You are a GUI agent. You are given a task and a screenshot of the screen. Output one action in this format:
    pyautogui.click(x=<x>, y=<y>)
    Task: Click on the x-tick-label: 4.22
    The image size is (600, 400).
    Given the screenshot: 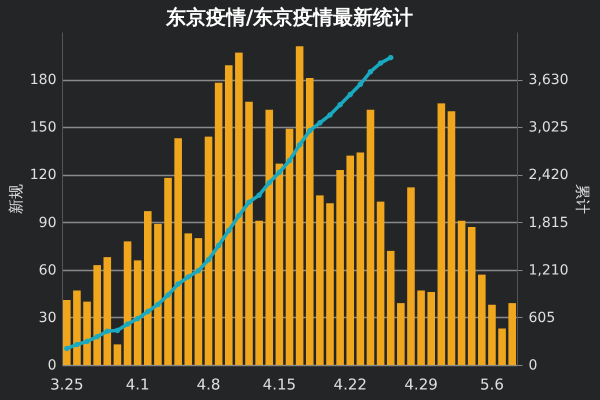 What is the action you would take?
    pyautogui.click(x=350, y=385)
    